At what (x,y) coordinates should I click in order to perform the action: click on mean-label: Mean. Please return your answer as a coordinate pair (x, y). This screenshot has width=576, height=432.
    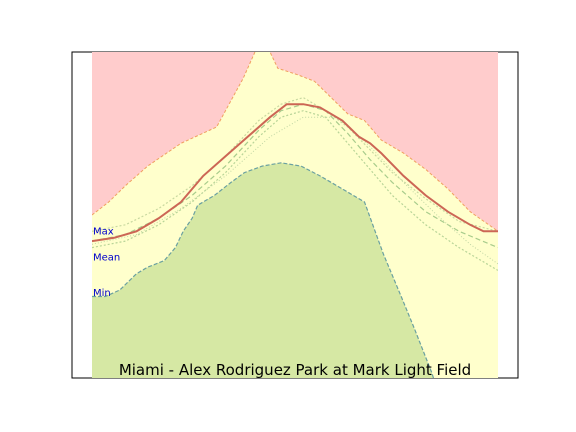
    Looking at the image, I should click on (106, 257).